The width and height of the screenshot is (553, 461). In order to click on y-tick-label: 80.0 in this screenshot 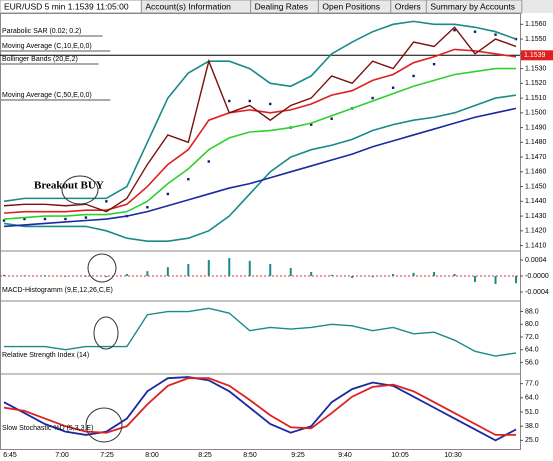, I will do `click(532, 324)`.